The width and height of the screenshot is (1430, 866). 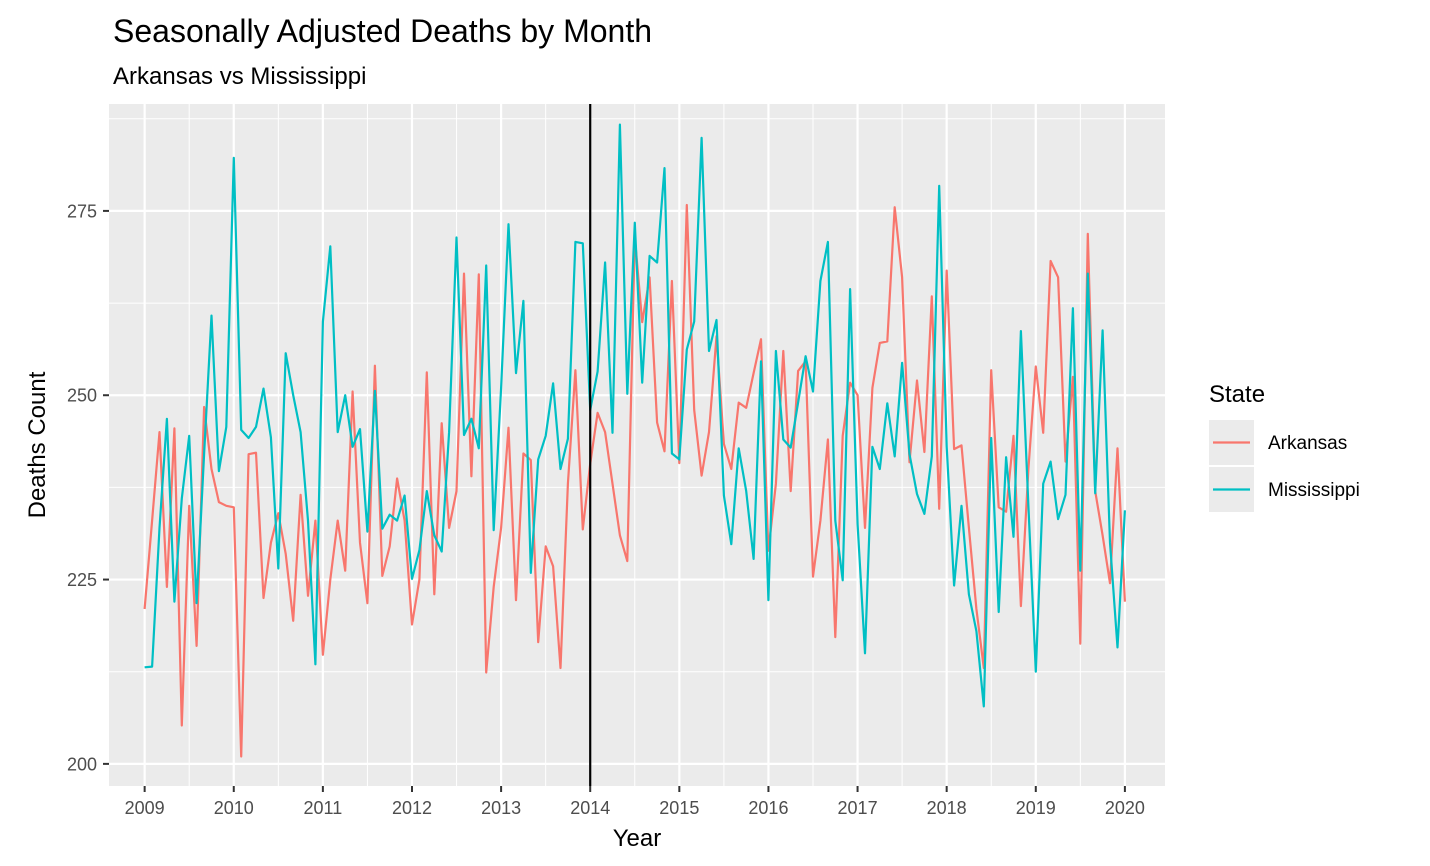 I want to click on chart-subtitle: Arkansas vs Mississippi, so click(x=239, y=76).